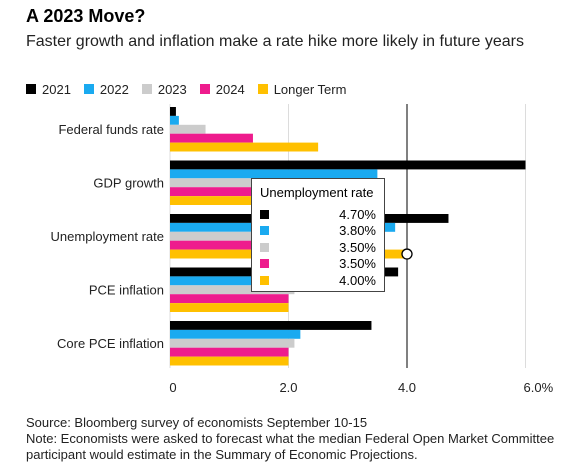  Describe the element at coordinates (173, 111) in the screenshot. I see `bar-federal-funds-rate-2021` at that location.